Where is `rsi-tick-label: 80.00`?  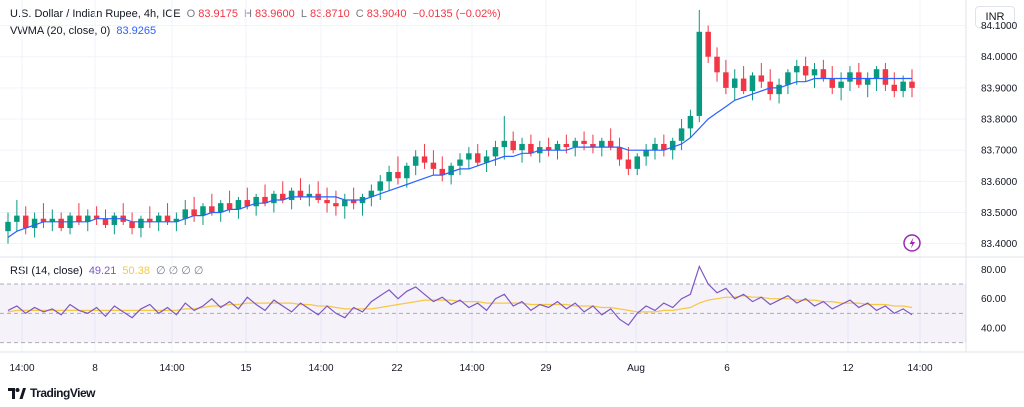 rsi-tick-label: 80.00 is located at coordinates (993, 270).